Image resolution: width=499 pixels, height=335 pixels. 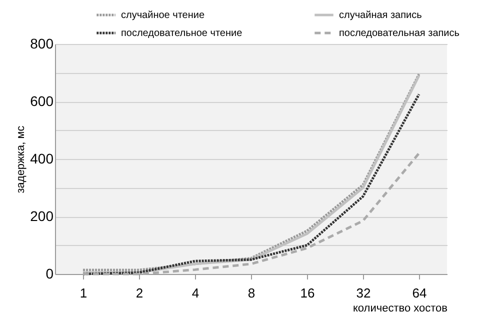 I want to click on y-tick-label: 800, so click(x=42, y=44).